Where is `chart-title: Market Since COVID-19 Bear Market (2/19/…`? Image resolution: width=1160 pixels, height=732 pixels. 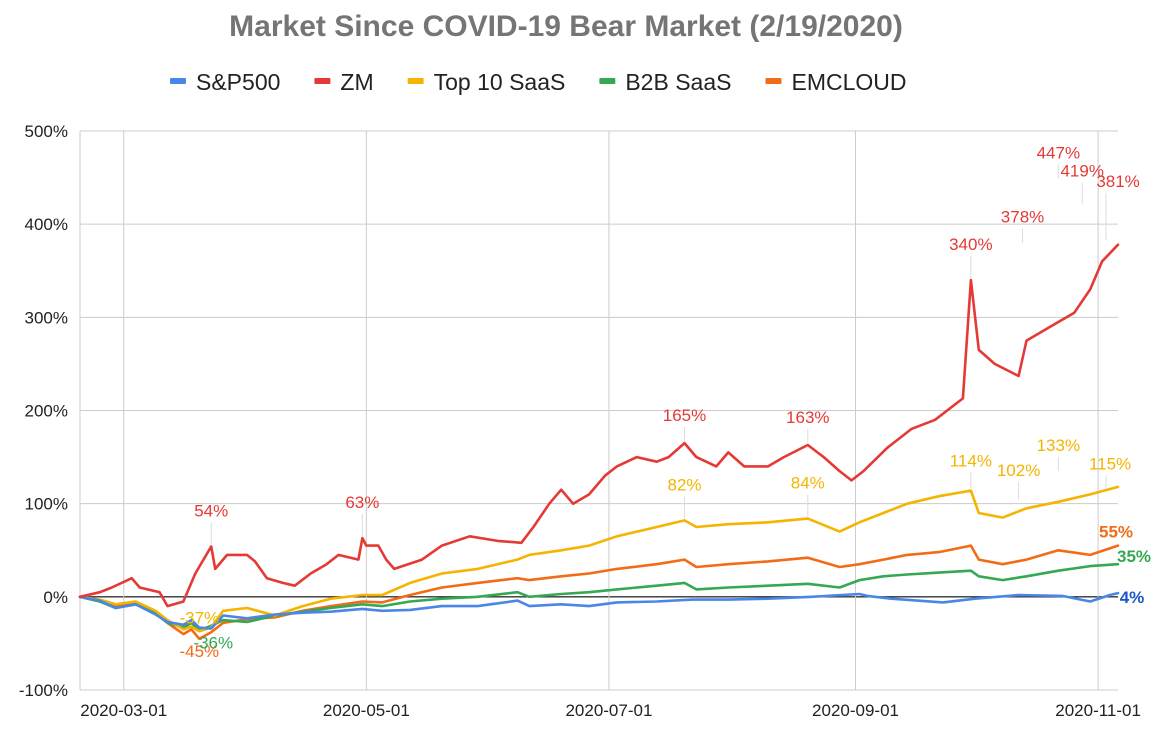
chart-title: Market Since COVID-19 Bear Market (2/19/… is located at coordinates (566, 26).